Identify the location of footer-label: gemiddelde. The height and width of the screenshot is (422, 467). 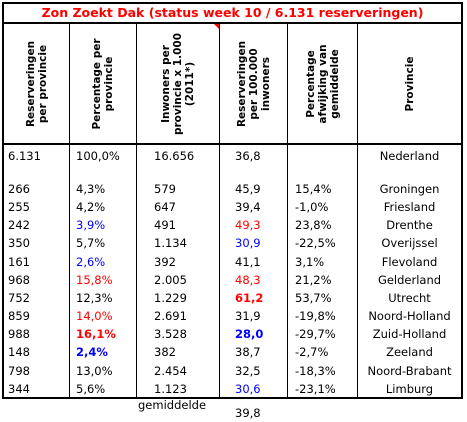
(172, 405).